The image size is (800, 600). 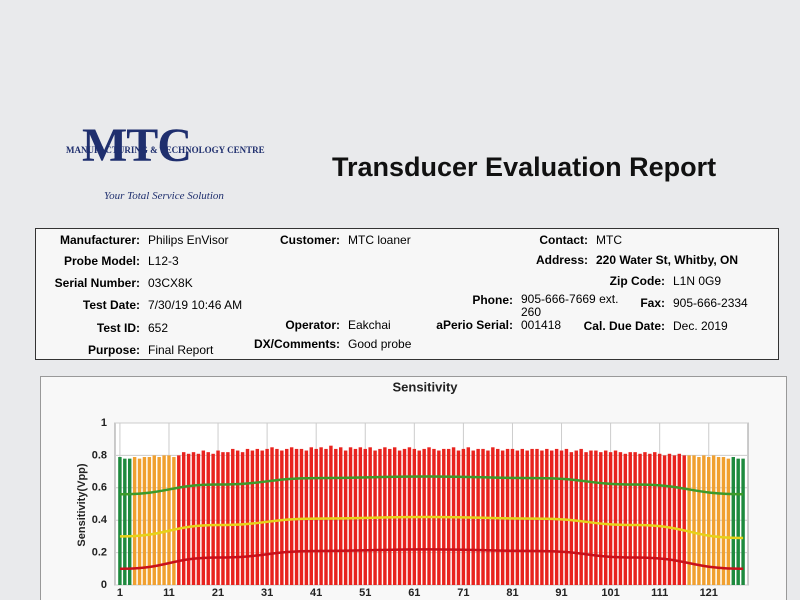 What do you see at coordinates (320, 325) in the screenshot?
I see `field: Operator: Eakchai` at bounding box center [320, 325].